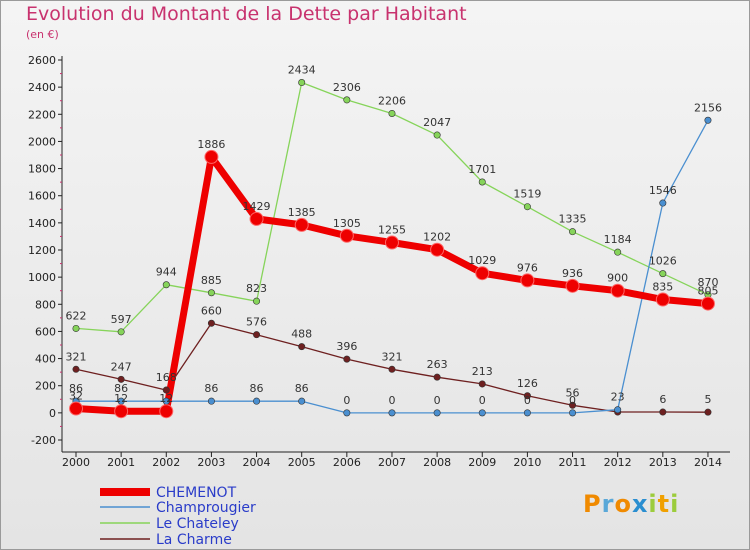  Describe the element at coordinates (663, 462) in the screenshot. I see `x-tick-label: 2013` at that location.